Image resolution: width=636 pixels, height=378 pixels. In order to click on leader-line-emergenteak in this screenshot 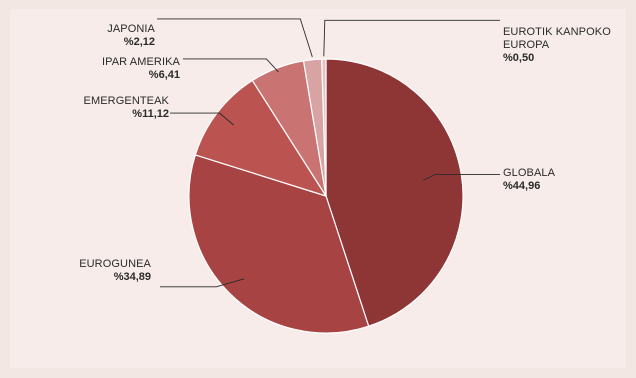, I will do `click(202, 119)`.